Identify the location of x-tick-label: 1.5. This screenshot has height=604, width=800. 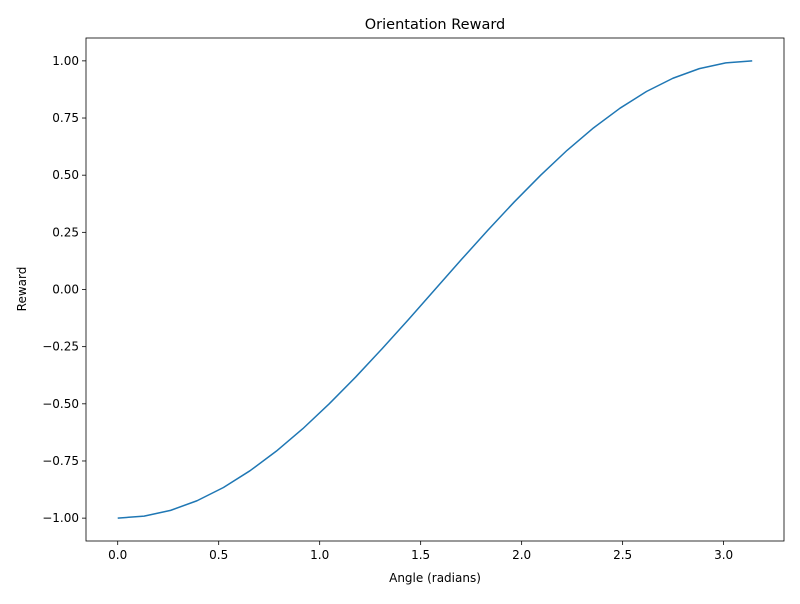
(420, 555).